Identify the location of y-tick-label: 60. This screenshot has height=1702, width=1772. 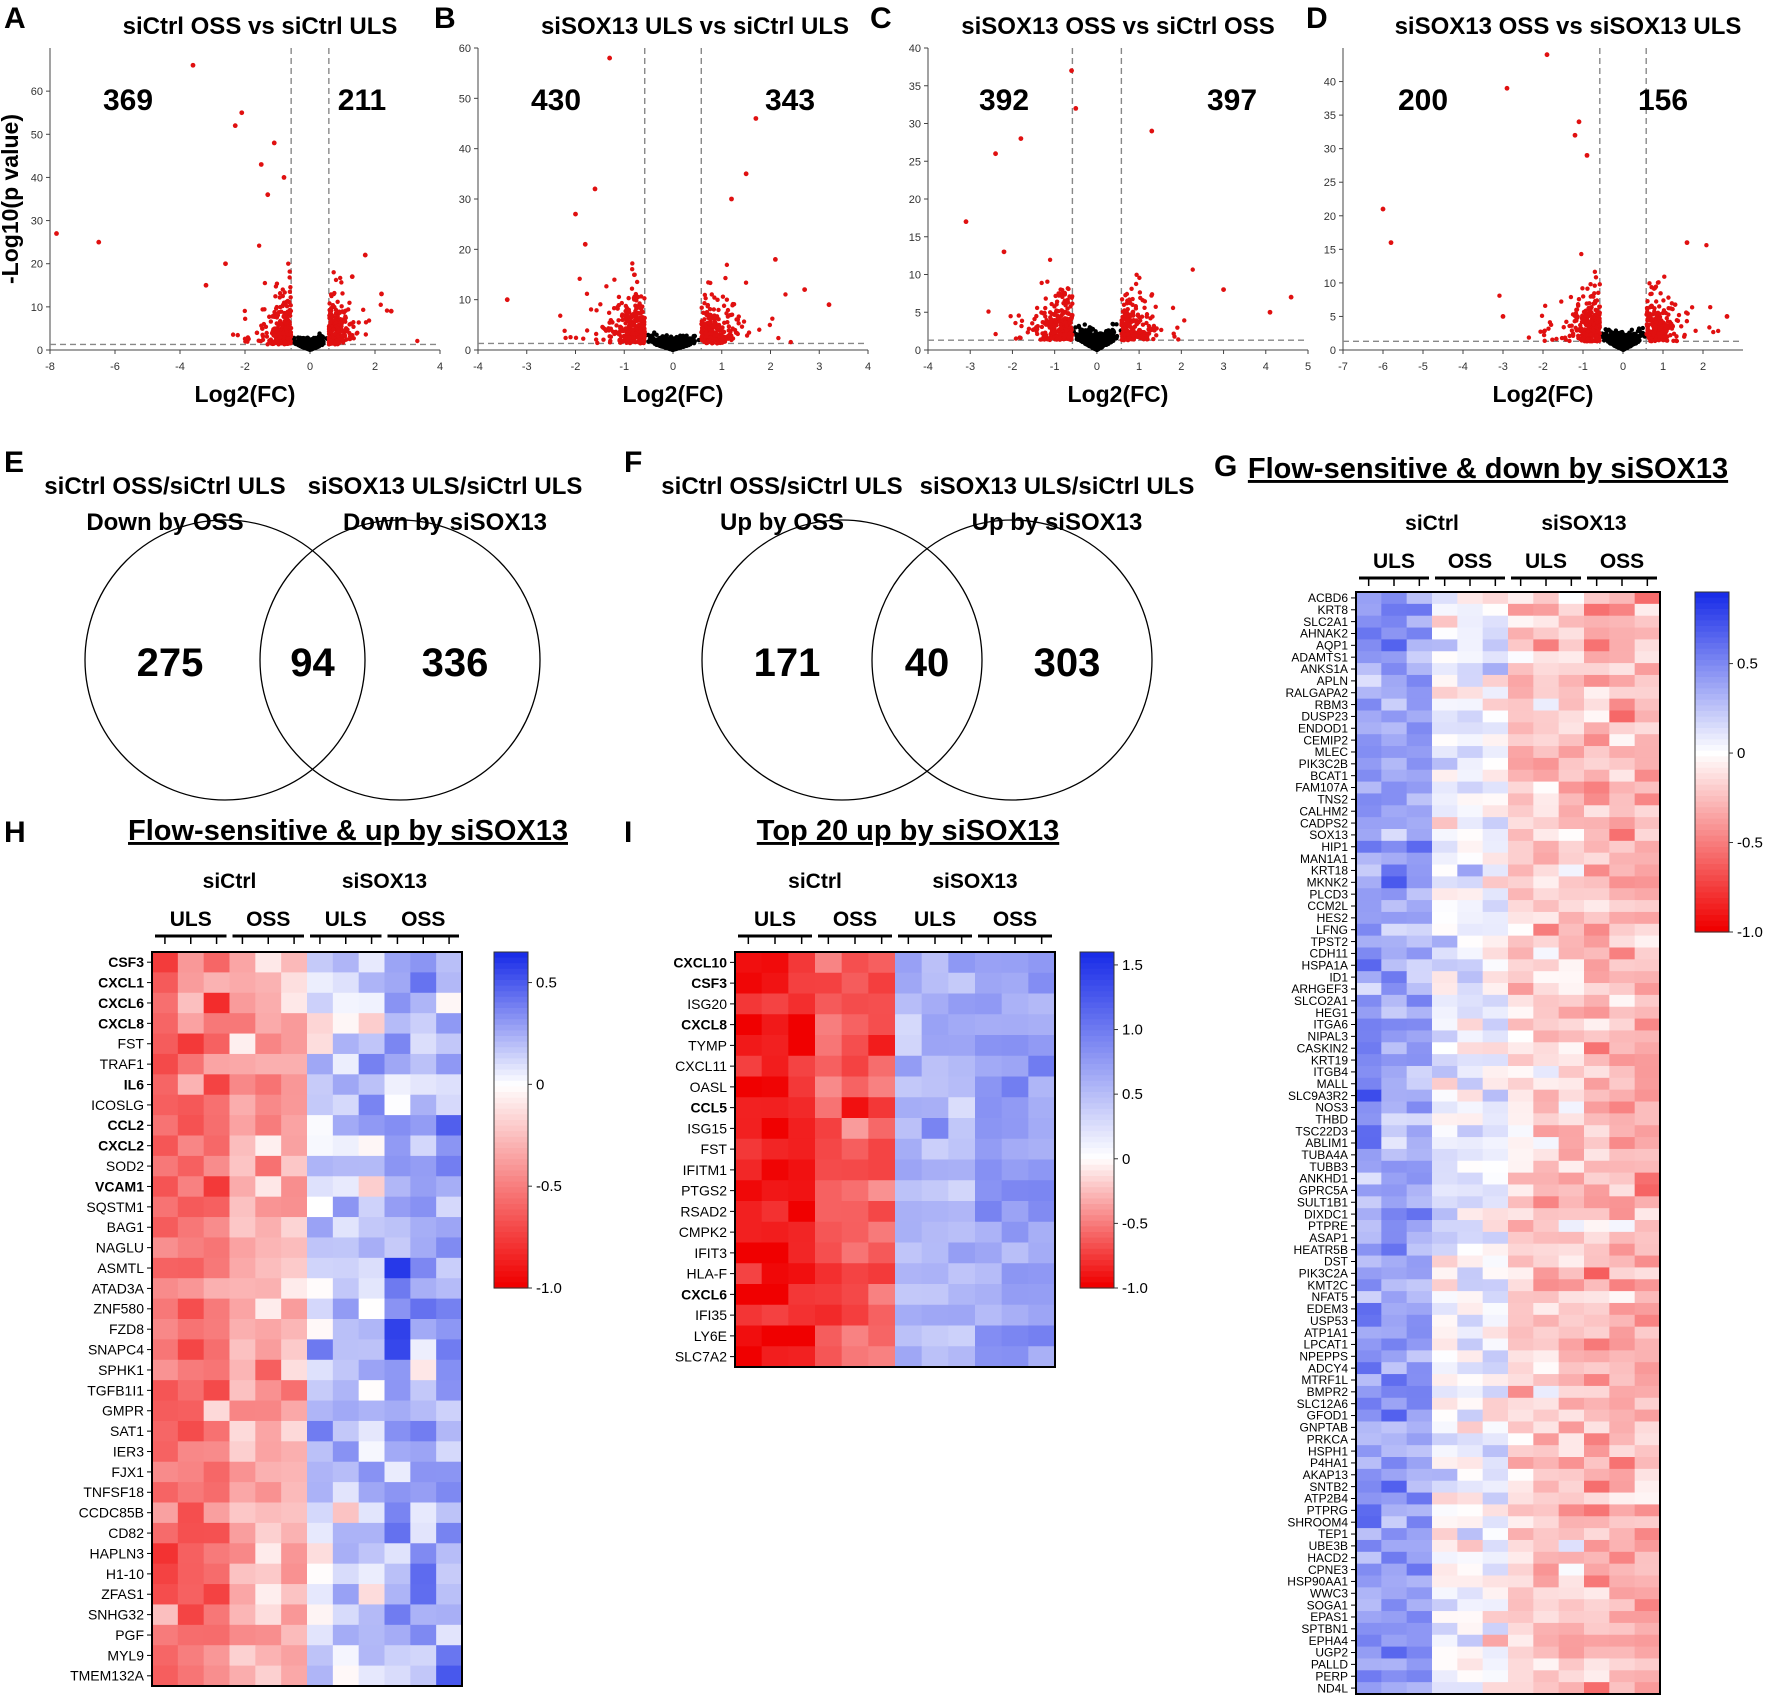
(37, 92).